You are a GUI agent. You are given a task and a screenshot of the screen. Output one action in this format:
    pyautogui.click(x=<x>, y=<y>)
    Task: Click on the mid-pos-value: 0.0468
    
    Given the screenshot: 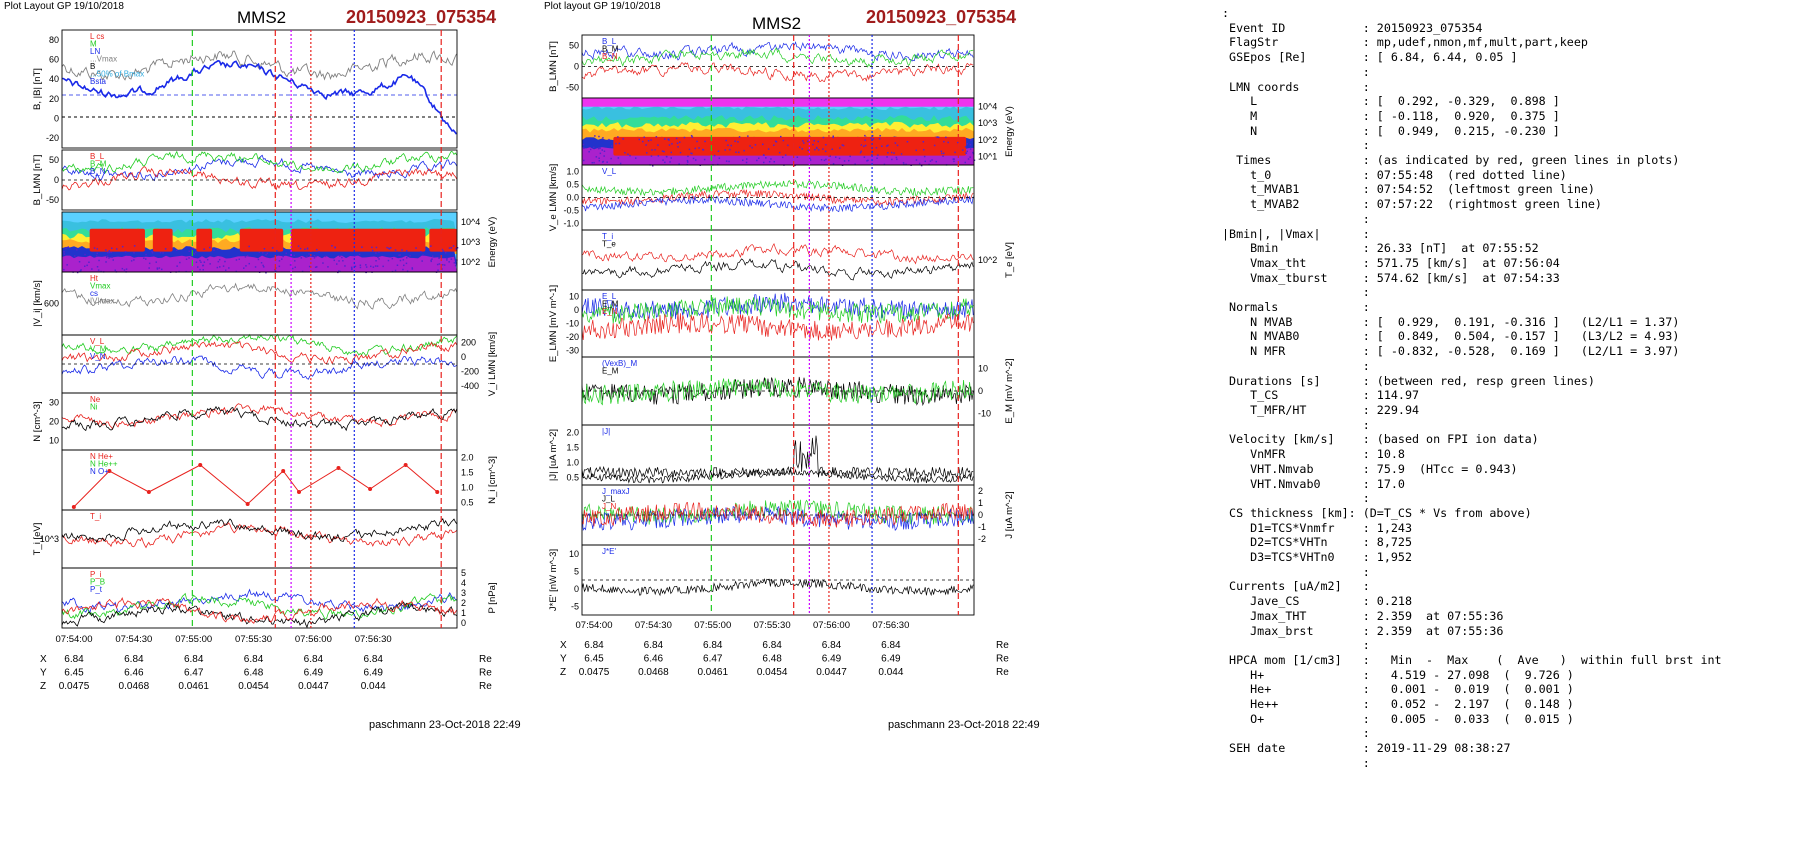 What is the action you would take?
    pyautogui.click(x=653, y=672)
    